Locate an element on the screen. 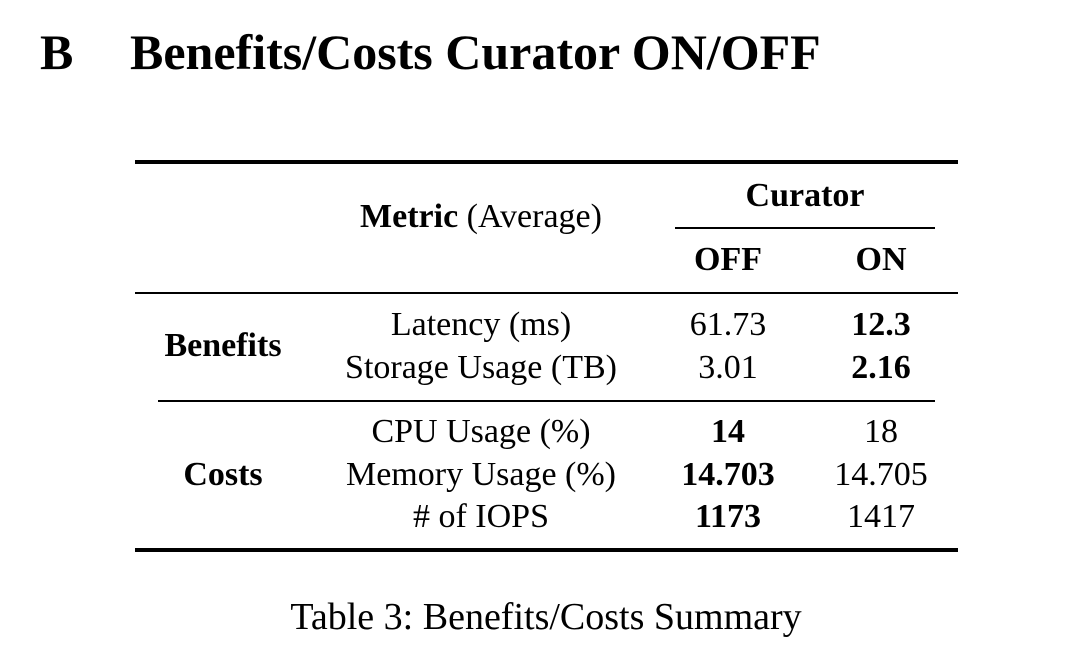  table-row-on-value: 14.705 is located at coordinates (881, 474).